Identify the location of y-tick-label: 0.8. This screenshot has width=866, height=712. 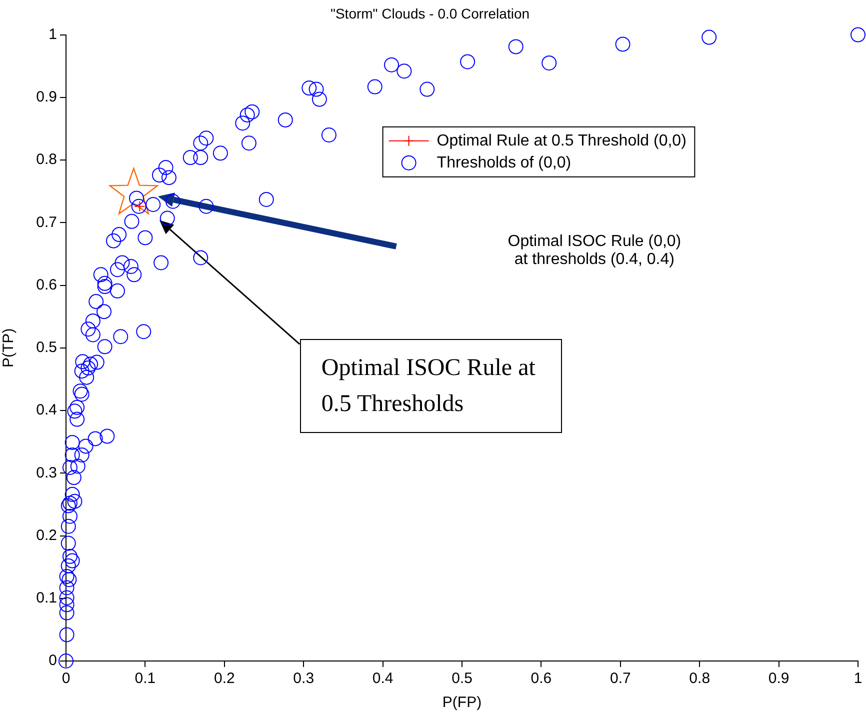
(46, 159).